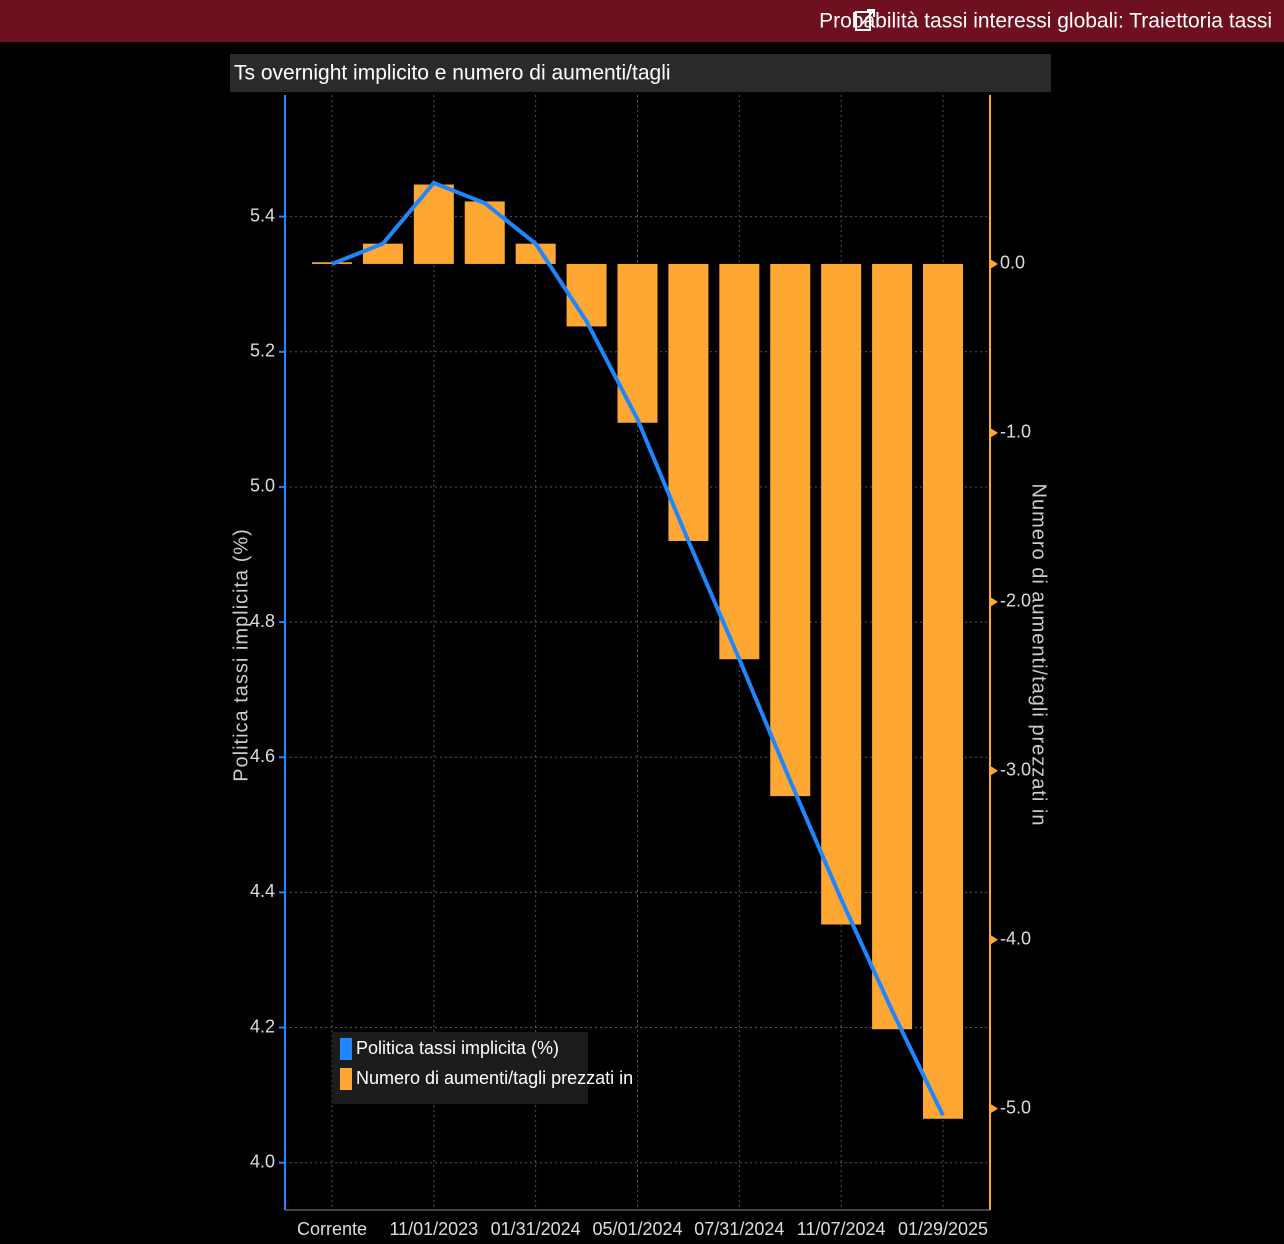  I want to click on y2-tick-label: -5.0, so click(1015, 1107).